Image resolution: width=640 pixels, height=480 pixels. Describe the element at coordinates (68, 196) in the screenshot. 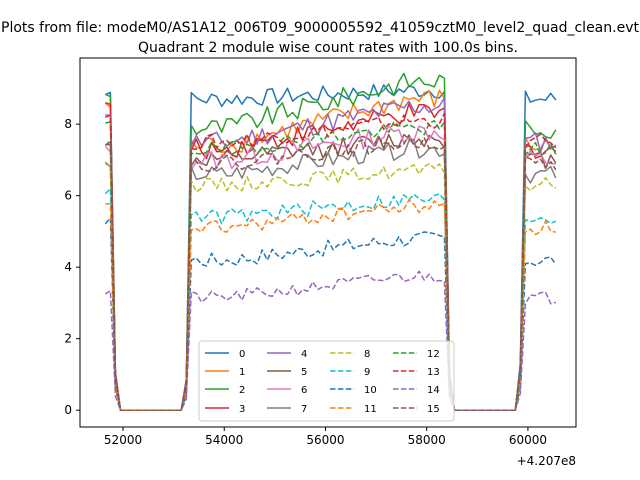

I see `y-tick-label: 6` at that location.